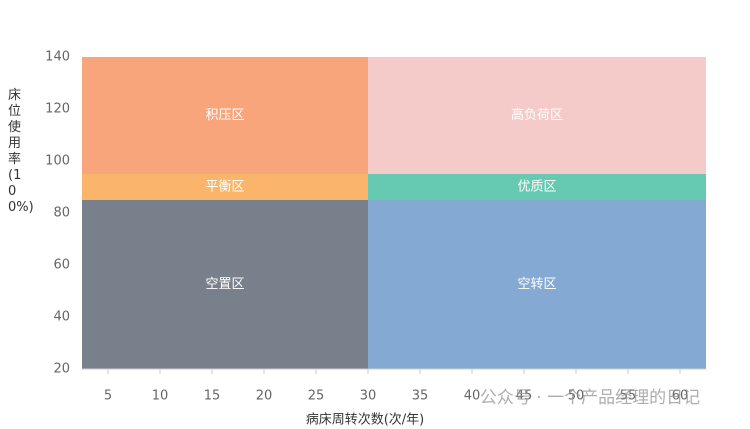  I want to click on x-tick-label: 30, so click(368, 396).